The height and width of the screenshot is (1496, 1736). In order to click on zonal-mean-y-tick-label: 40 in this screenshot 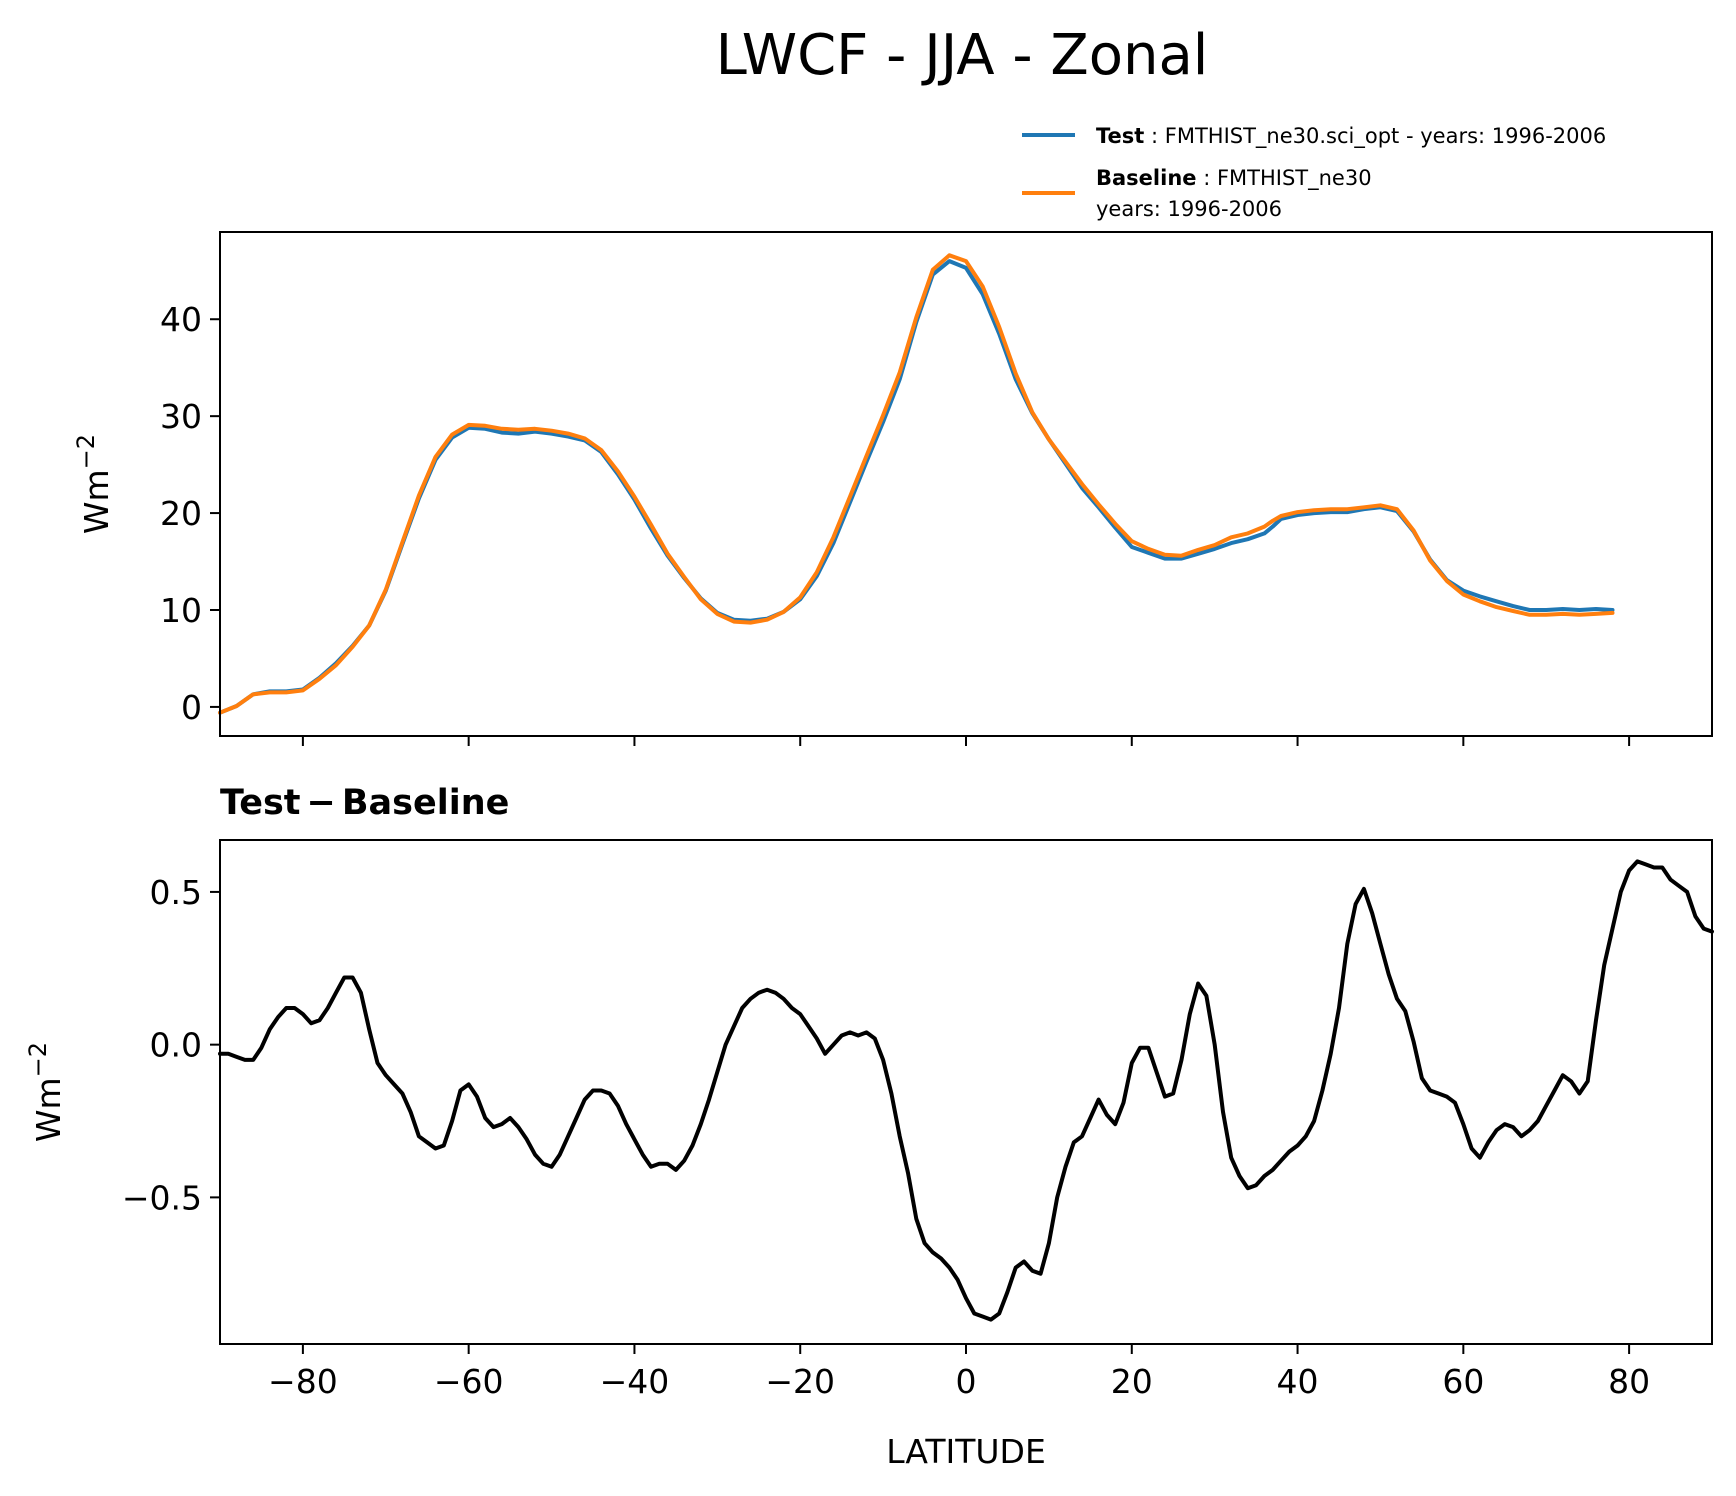, I will do `click(181, 319)`.